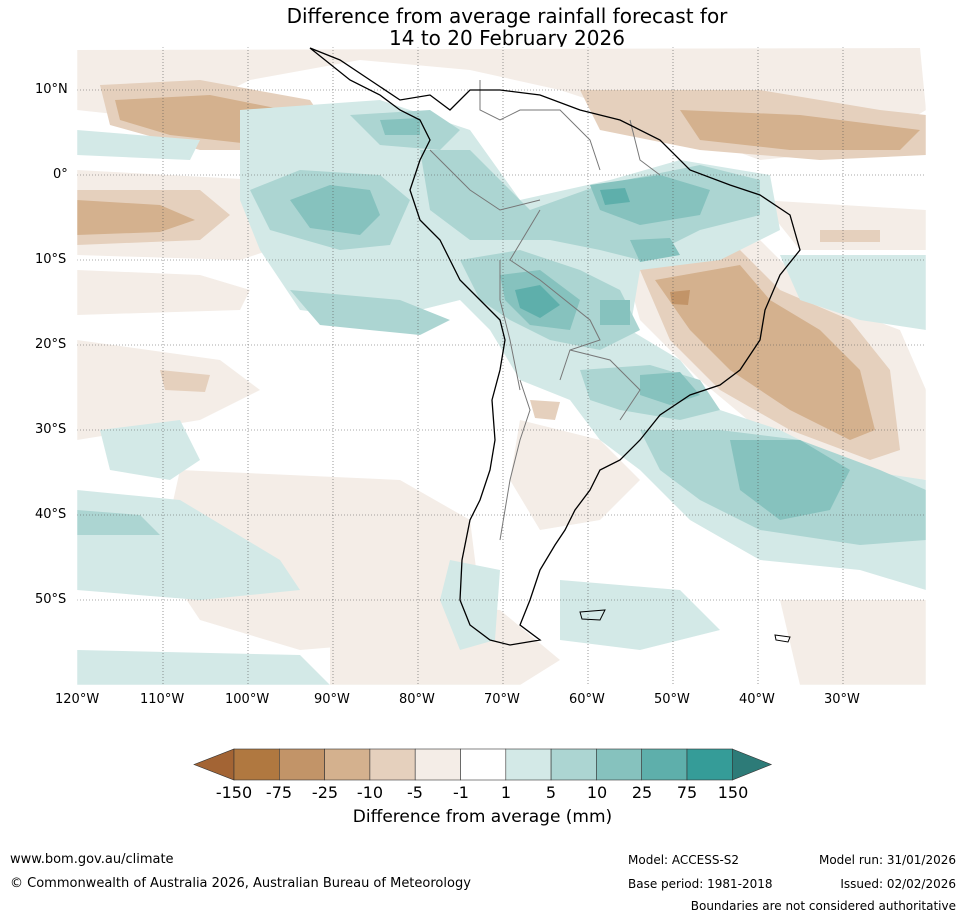  What do you see at coordinates (551, 792) in the screenshot?
I see `colorbar-label: 5` at bounding box center [551, 792].